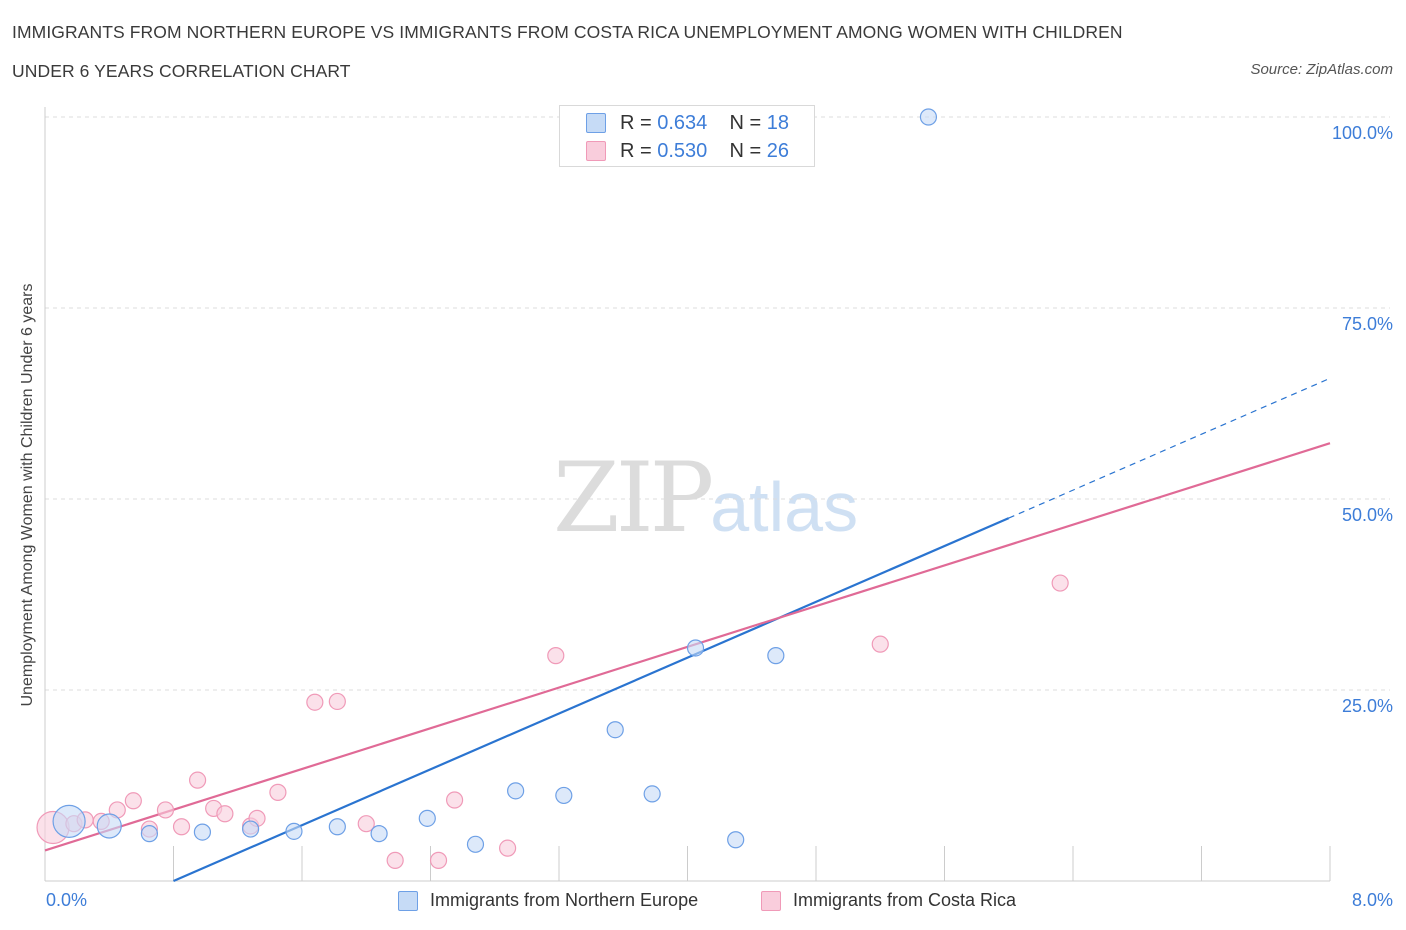 The width and height of the screenshot is (1406, 930). Describe the element at coordinates (687, 136) in the screenshot. I see `stats-legend: R = 0.634 N = 18 R = 0.530 N = 26` at that location.